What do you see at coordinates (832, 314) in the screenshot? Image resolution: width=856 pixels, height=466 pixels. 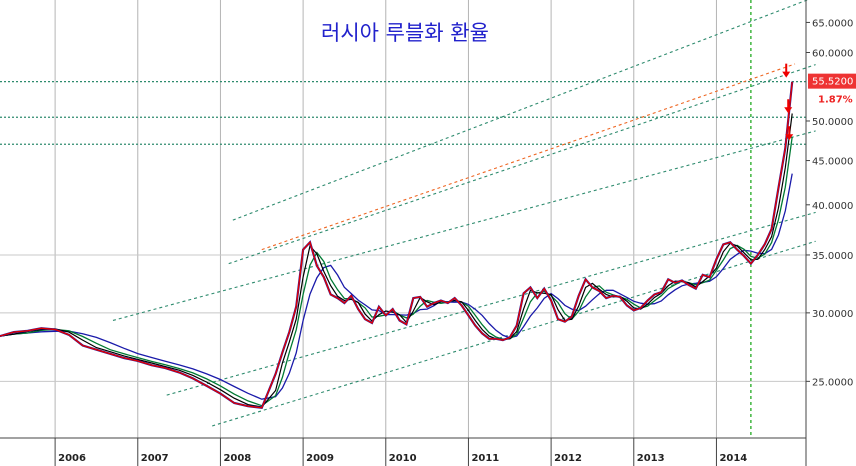 I see `y-tick-label: 30.0000` at bounding box center [832, 314].